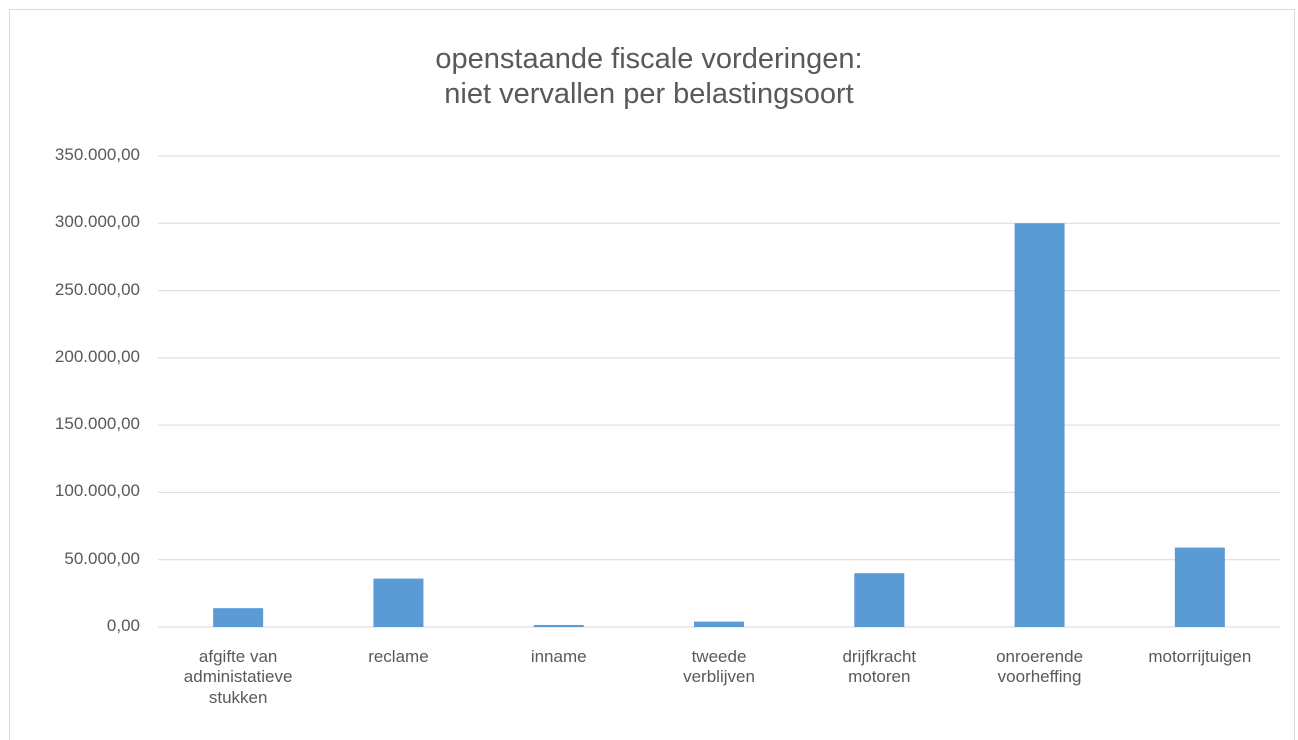 This screenshot has height=740, width=1298. I want to click on y-tick-label: 200.000,00, so click(97, 356).